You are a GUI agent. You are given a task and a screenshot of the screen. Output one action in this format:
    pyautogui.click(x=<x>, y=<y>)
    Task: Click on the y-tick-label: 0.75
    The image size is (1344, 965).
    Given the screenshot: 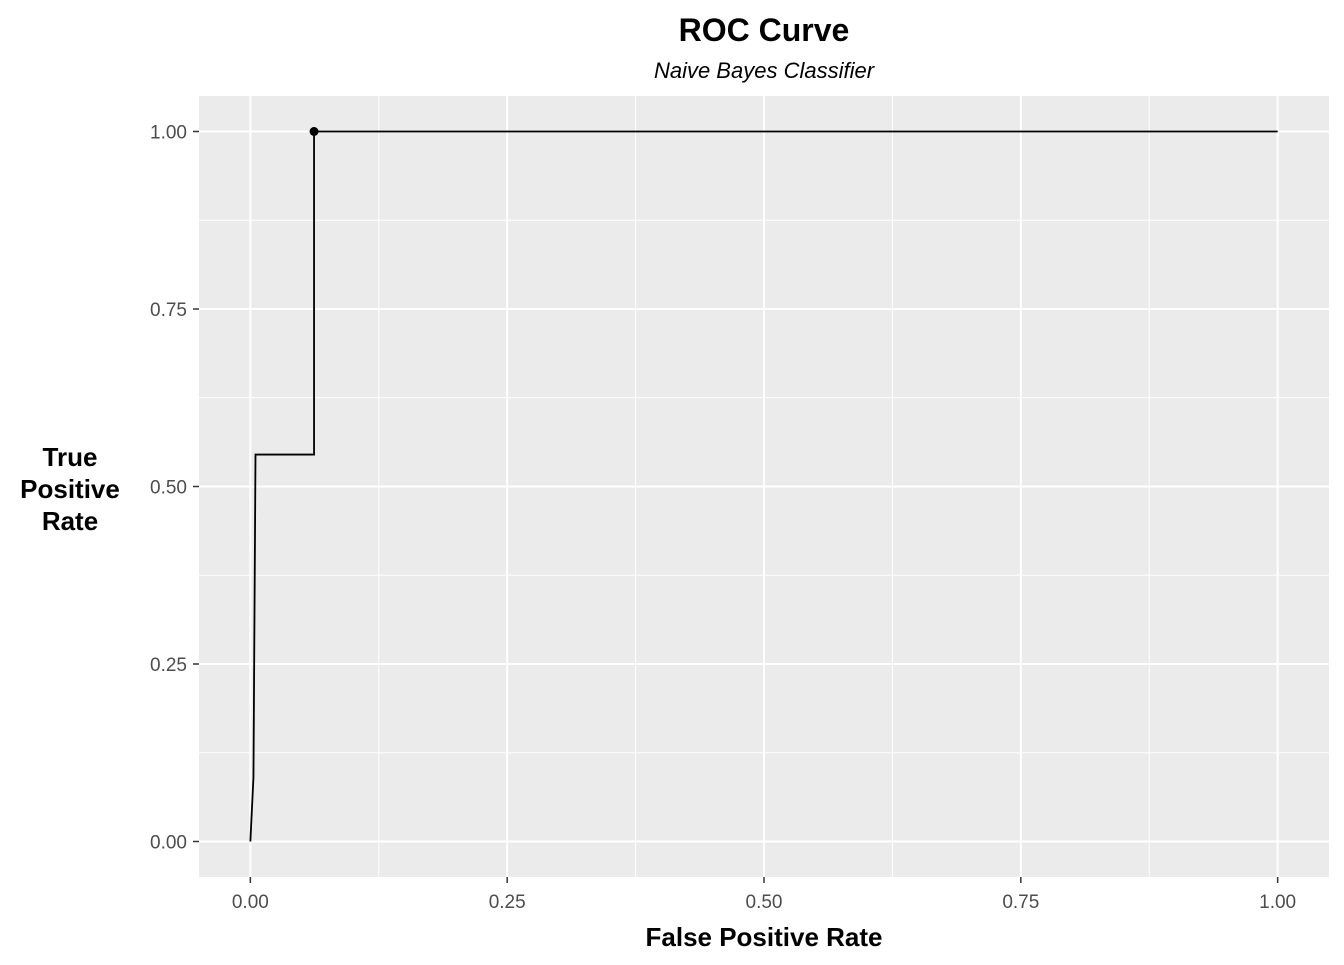 What is the action you would take?
    pyautogui.click(x=168, y=310)
    